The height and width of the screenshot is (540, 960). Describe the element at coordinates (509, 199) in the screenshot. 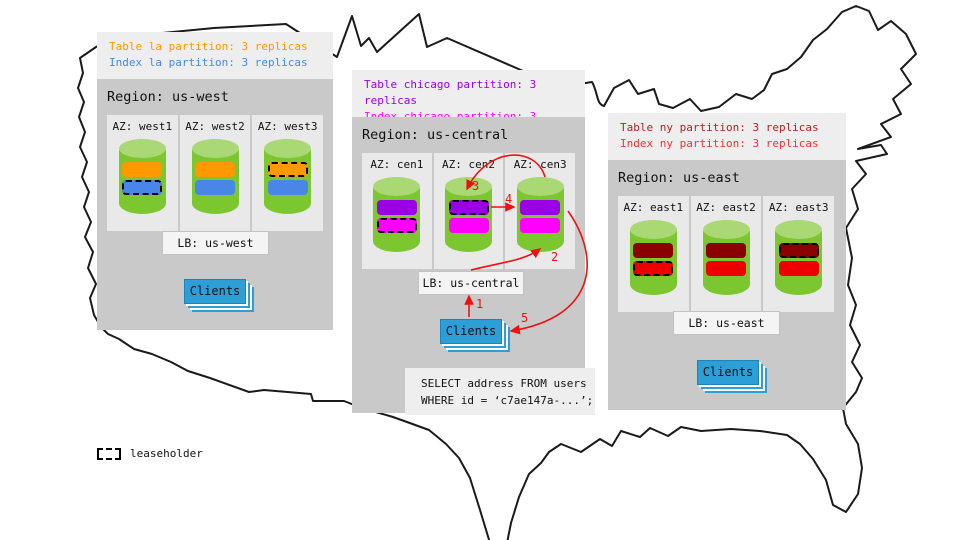

I see `flow-step-4: 4` at that location.